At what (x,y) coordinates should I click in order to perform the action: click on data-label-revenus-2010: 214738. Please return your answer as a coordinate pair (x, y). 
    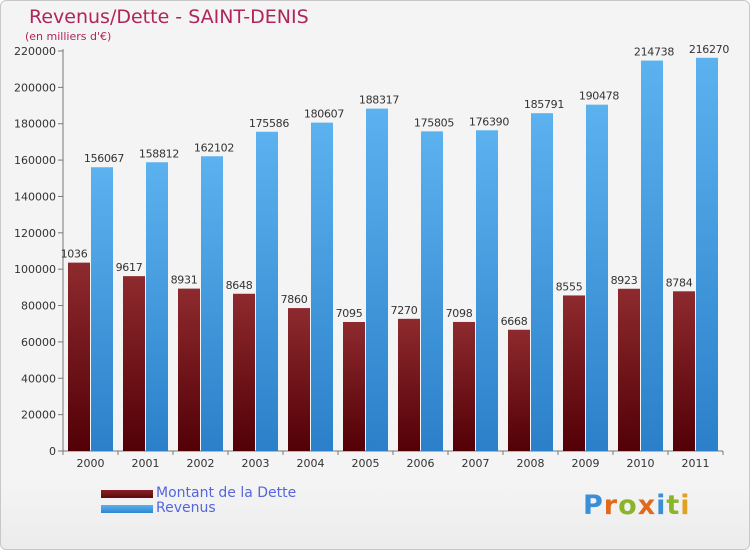
    Looking at the image, I should click on (654, 52).